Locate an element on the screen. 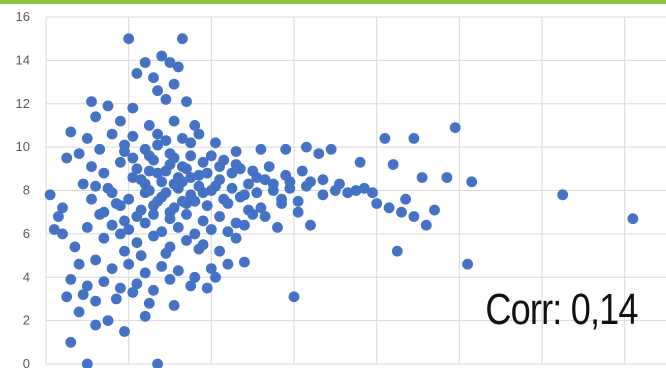 The width and height of the screenshot is (666, 368). y-tick-label: 2 is located at coordinates (26, 320).